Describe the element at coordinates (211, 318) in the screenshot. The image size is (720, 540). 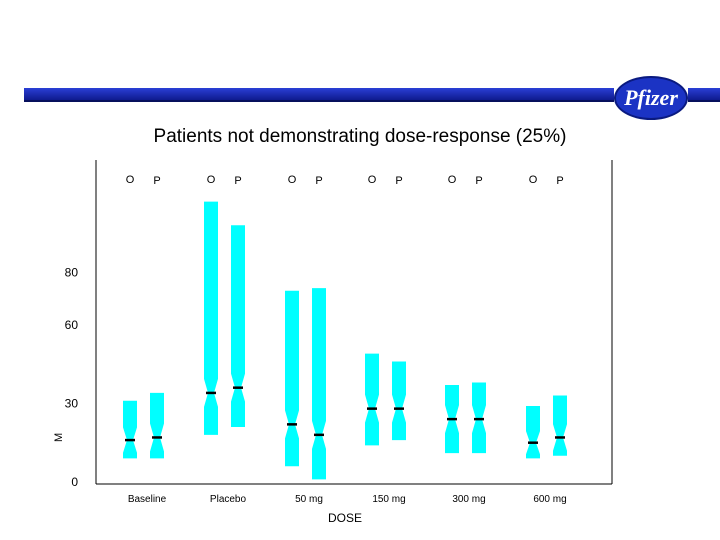
I see `box-placebo-o` at that location.